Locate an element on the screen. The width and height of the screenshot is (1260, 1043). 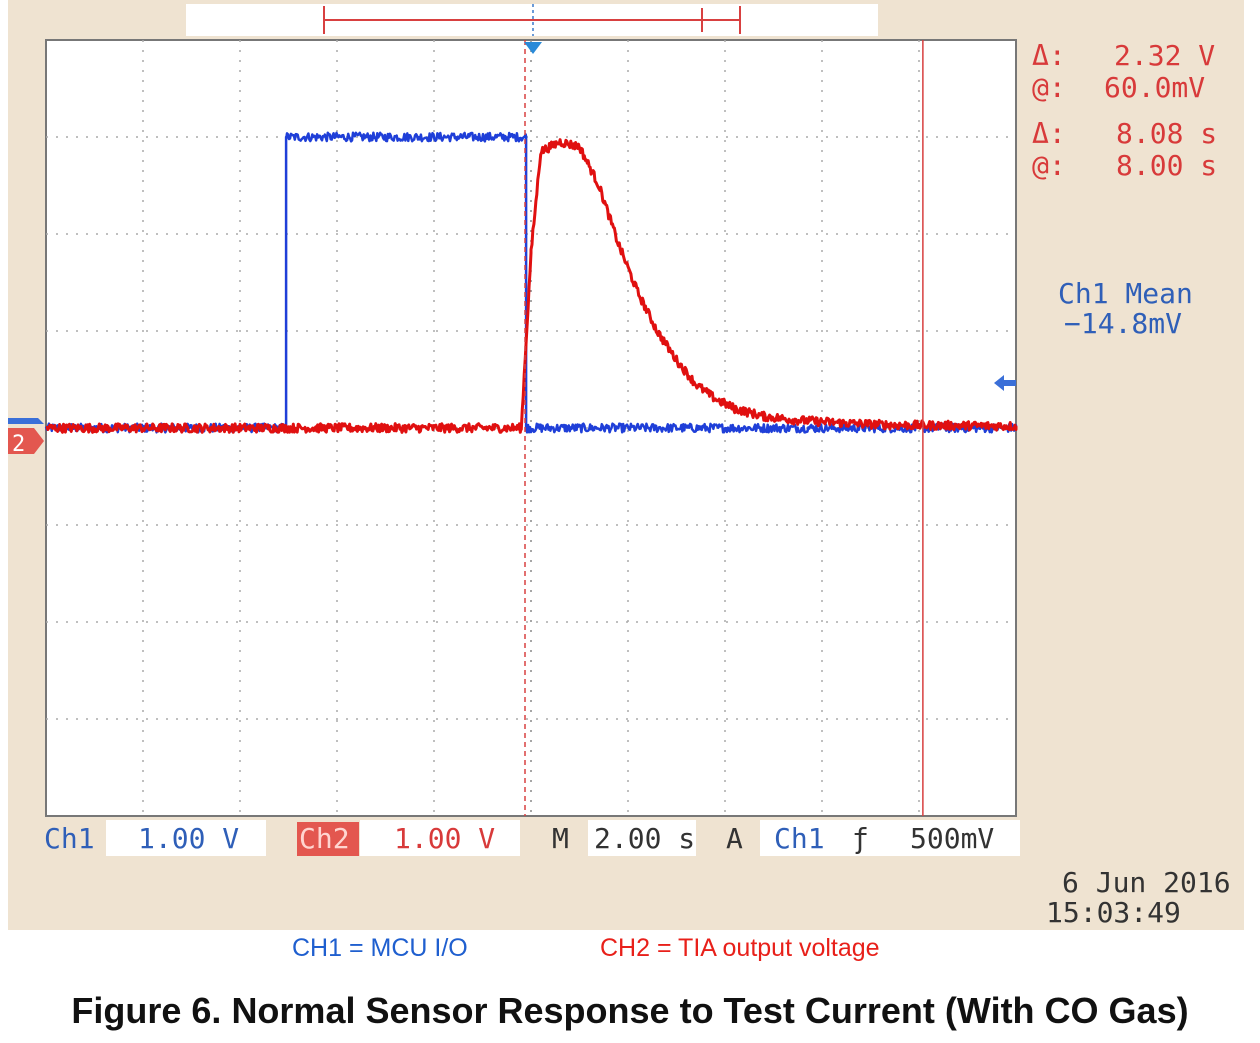
time-delta-value: 8.08 s is located at coordinates (1167, 133).